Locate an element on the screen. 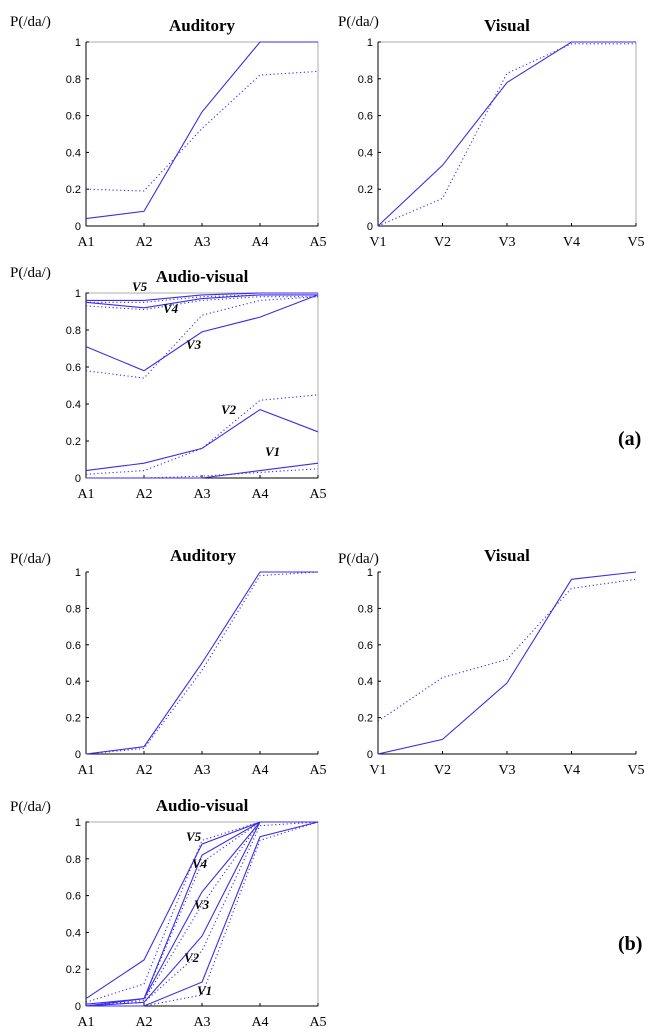 The image size is (652, 1034). series-line-v5-solid is located at coordinates (202, 296).